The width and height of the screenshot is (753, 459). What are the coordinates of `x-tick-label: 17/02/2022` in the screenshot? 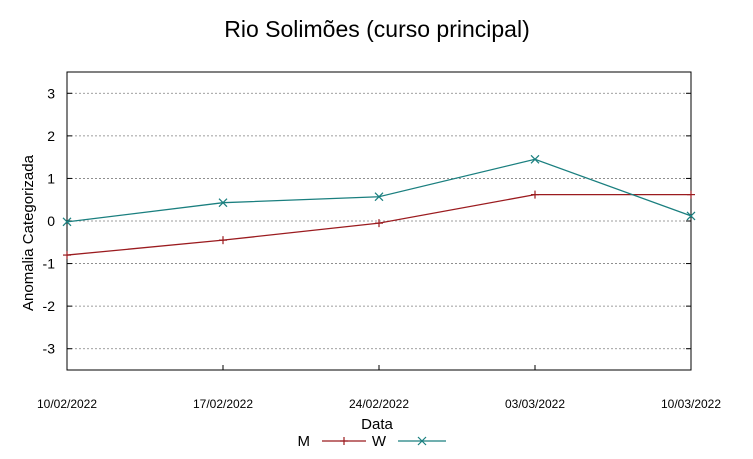 It's located at (223, 404).